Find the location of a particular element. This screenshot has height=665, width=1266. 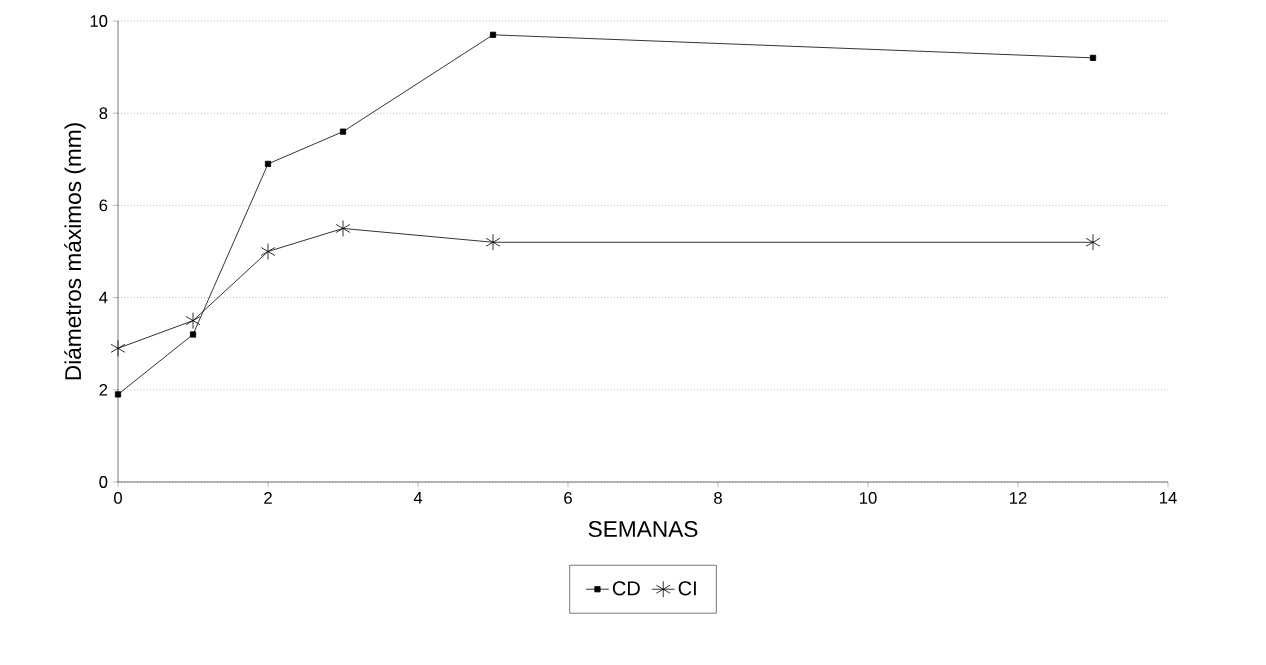

y-tick-label: 10 is located at coordinates (99, 21).